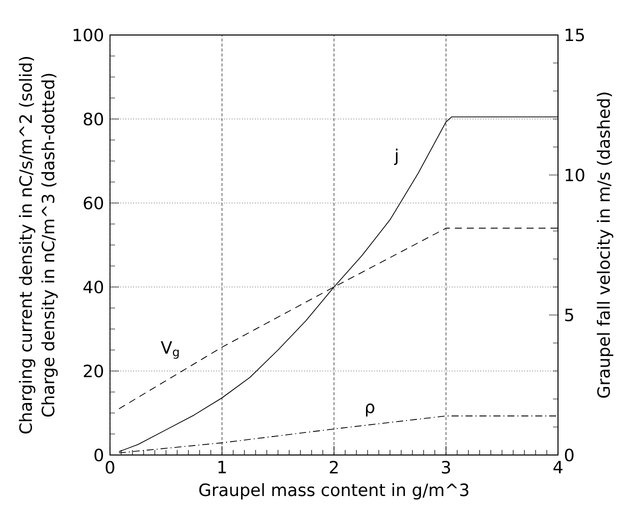 This screenshot has width=623, height=520. I want to click on x-tick-label: 2, so click(334, 467).